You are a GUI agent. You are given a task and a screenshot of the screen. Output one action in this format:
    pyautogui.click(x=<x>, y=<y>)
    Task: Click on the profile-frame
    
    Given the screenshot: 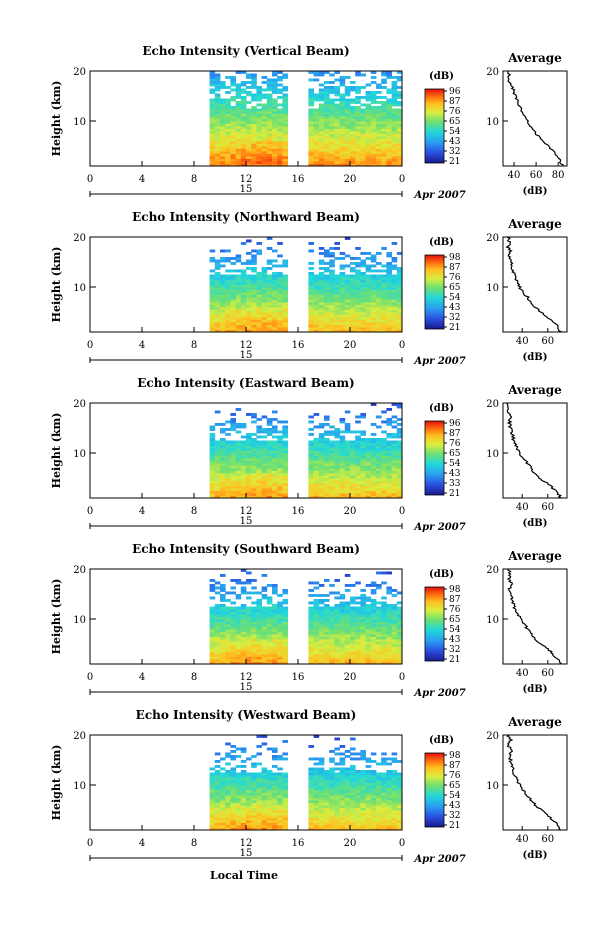 What is the action you would take?
    pyautogui.click(x=535, y=450)
    